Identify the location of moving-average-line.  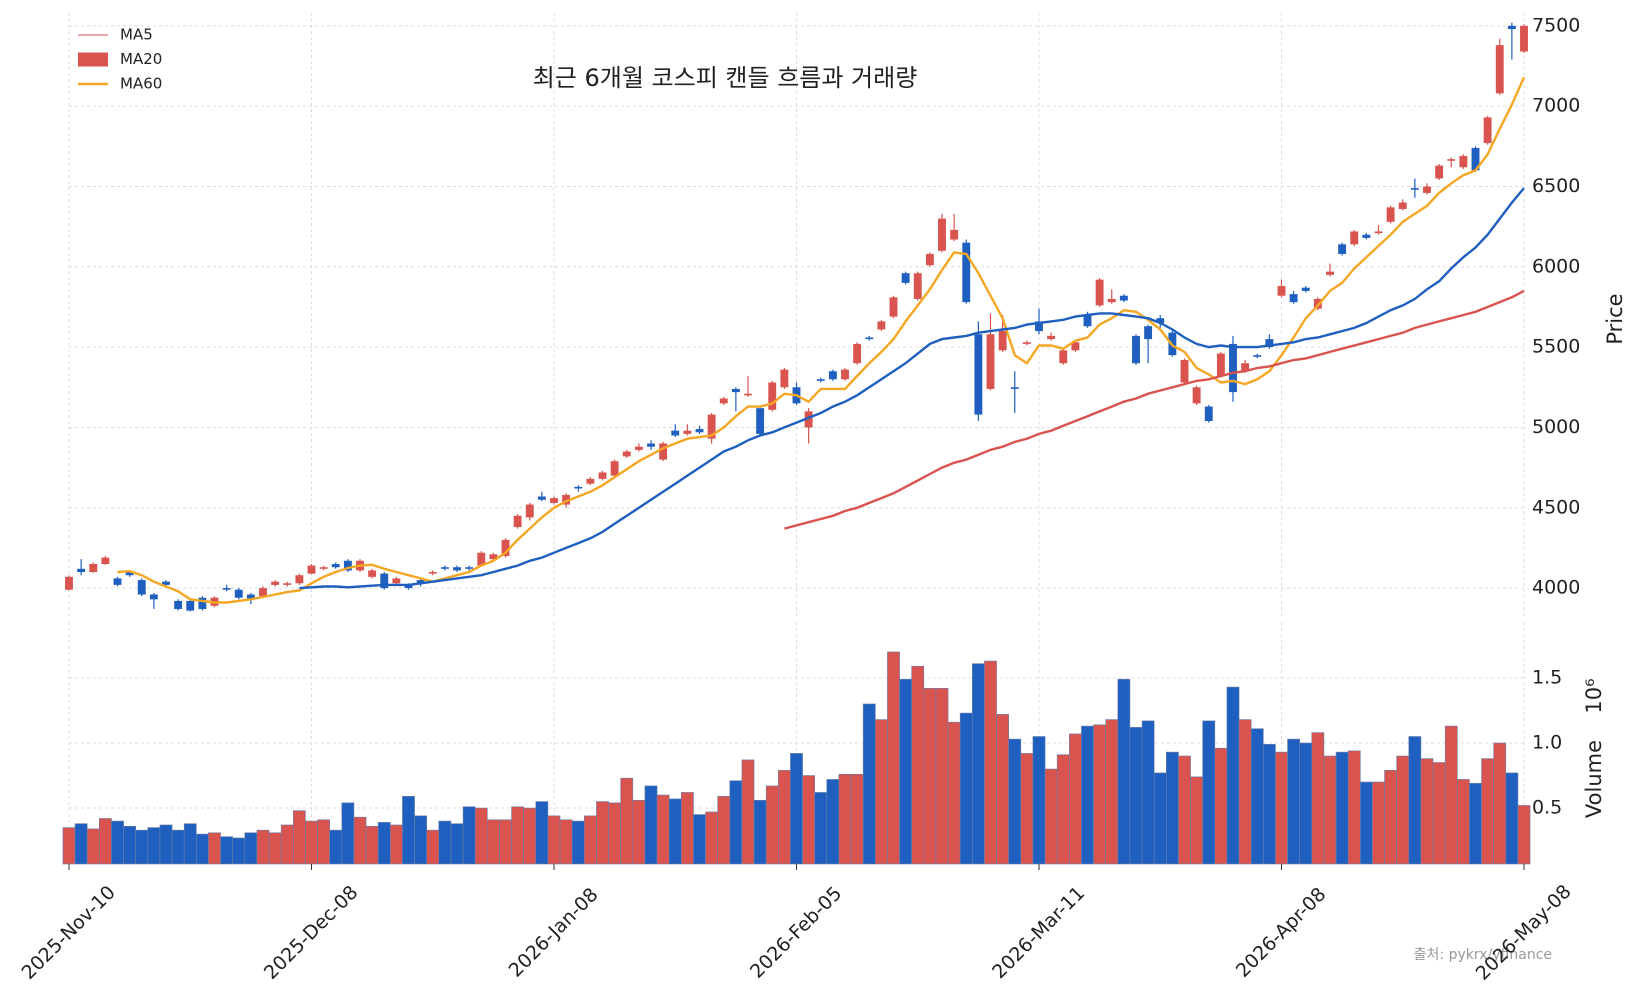
(1154, 409).